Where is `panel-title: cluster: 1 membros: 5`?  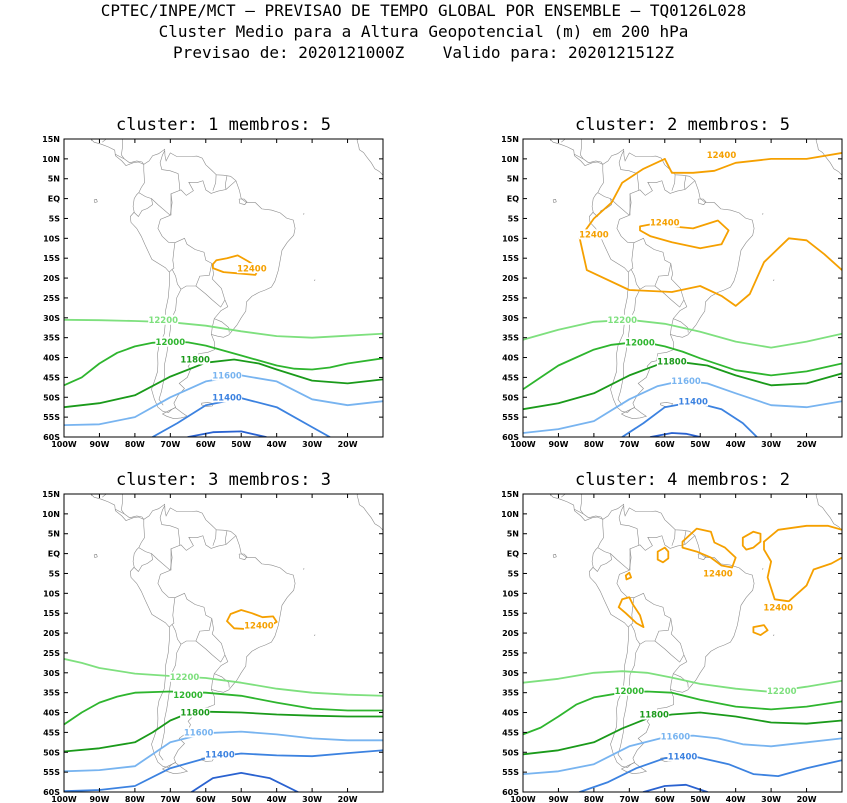
panel-title: cluster: 1 membros: 5 is located at coordinates (223, 125).